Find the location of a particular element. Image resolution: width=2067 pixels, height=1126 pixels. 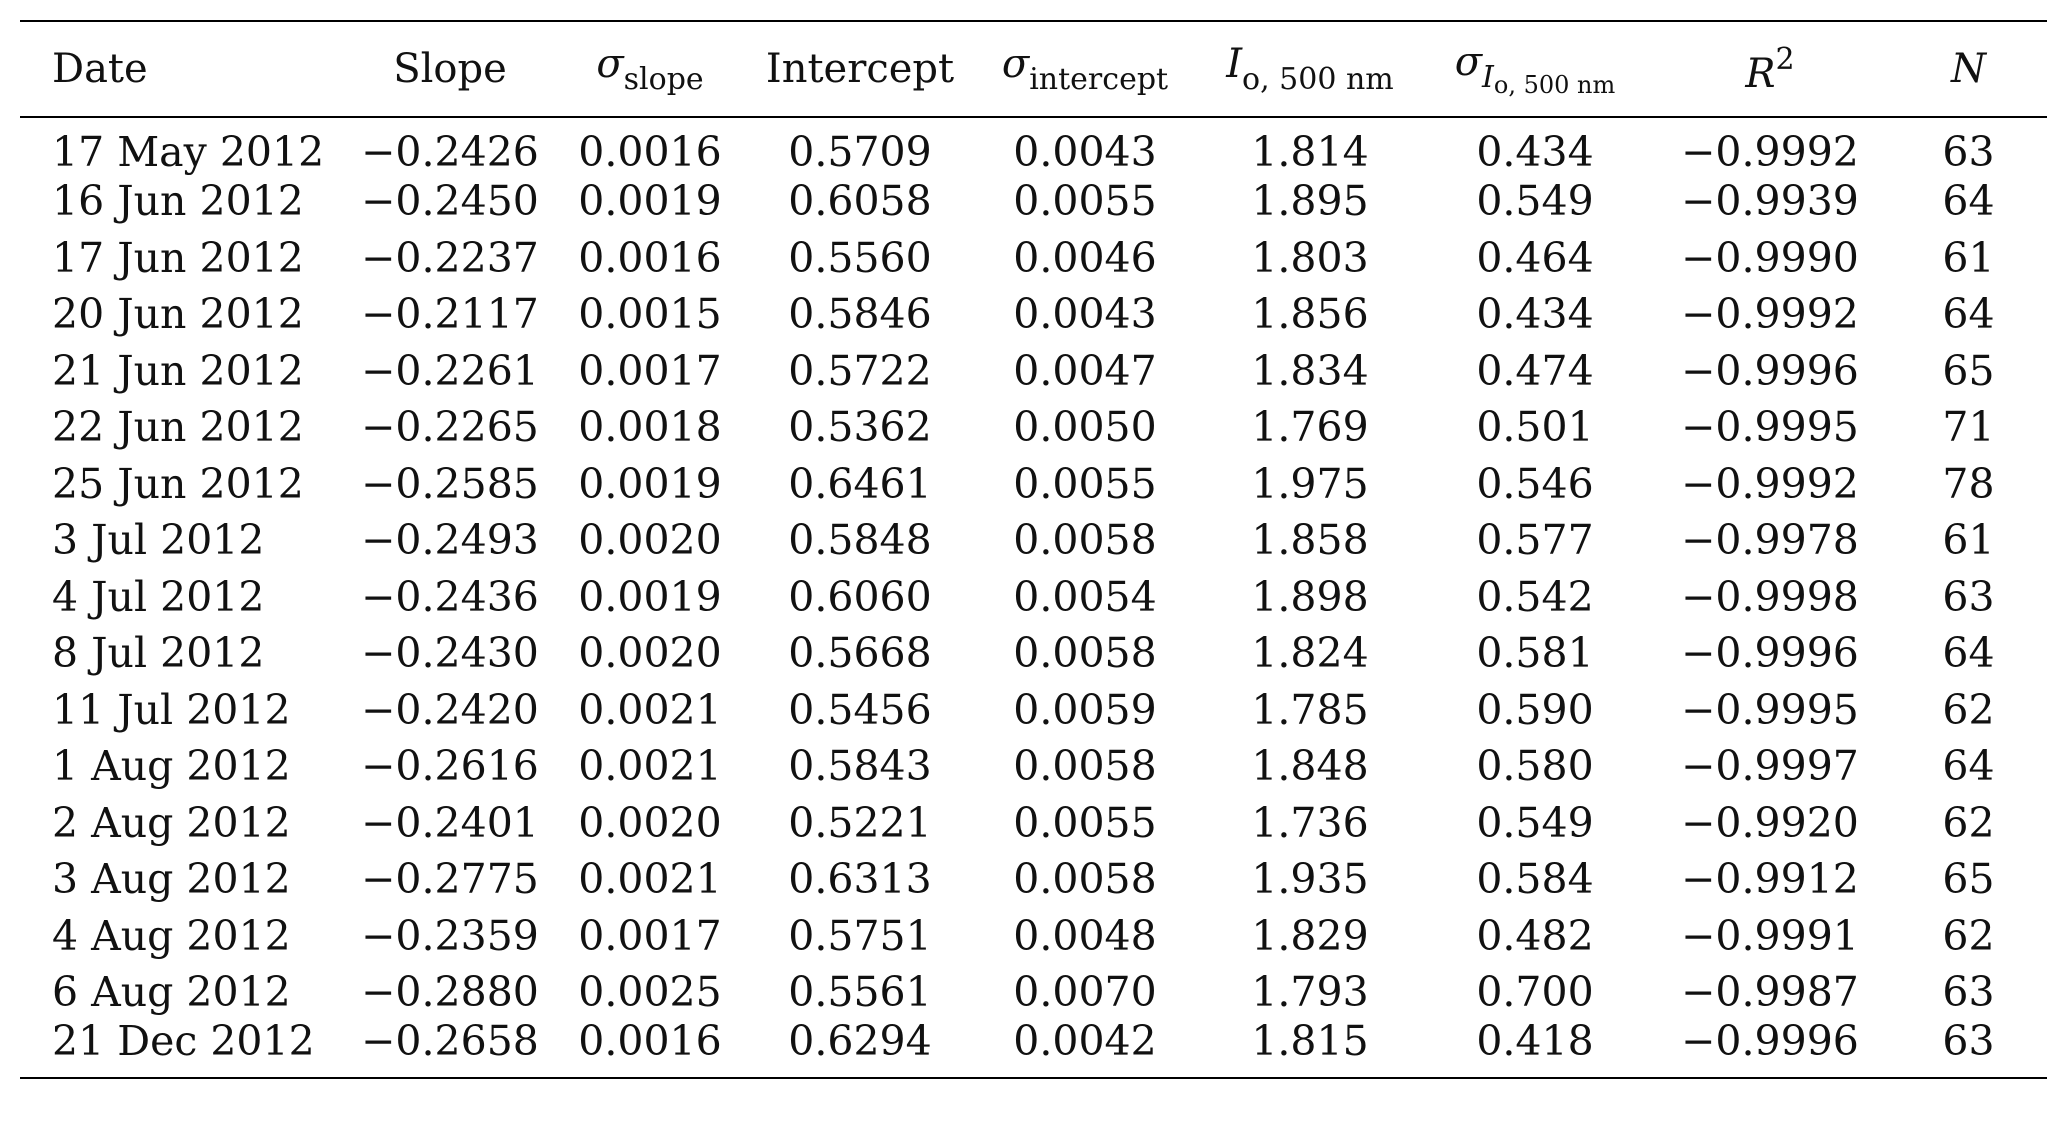

cell-date: 4 Jul 2012 is located at coordinates (158, 596).